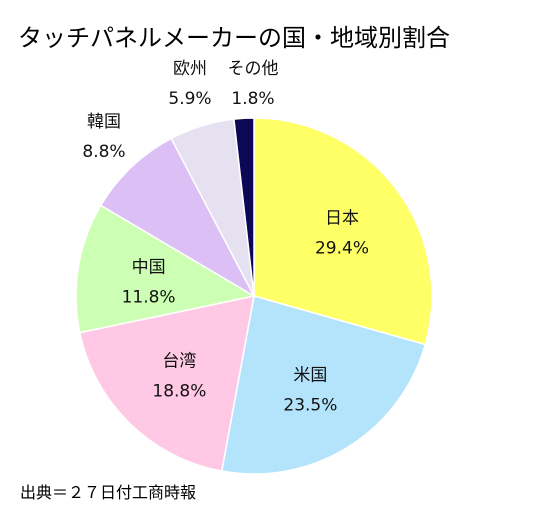 The image size is (534, 519). I want to click on slice-name-label: その他, so click(253, 69).